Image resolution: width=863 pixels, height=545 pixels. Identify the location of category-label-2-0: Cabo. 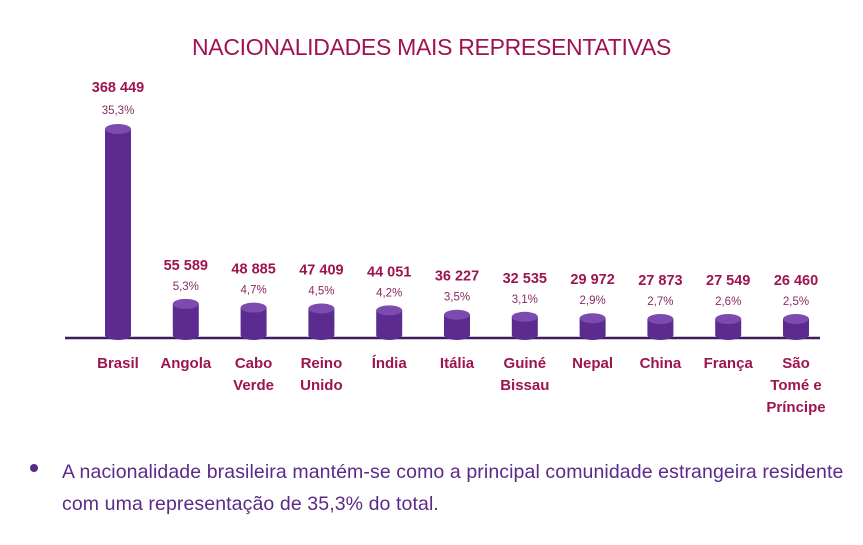
(254, 363).